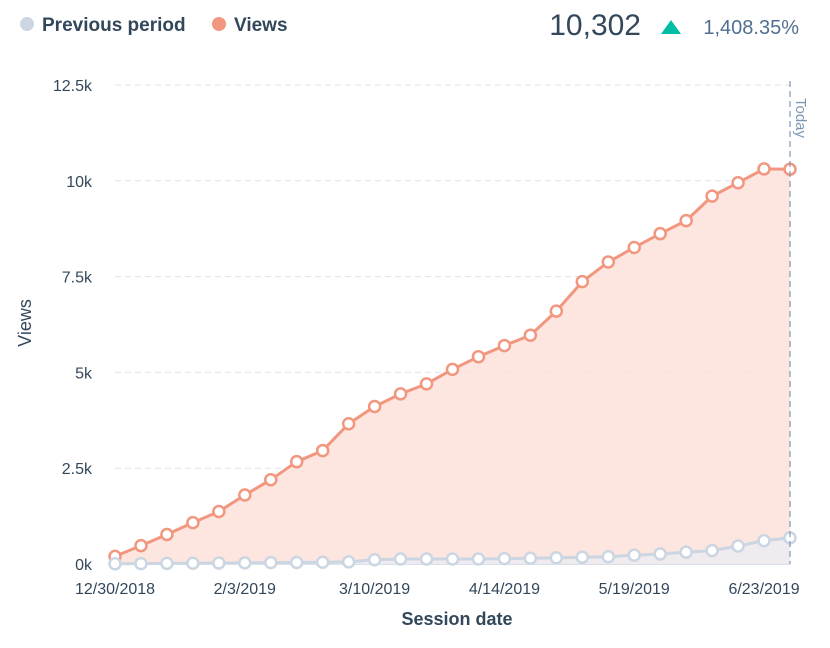  What do you see at coordinates (595, 25) in the screenshot?
I see `total-value: 10,302` at bounding box center [595, 25].